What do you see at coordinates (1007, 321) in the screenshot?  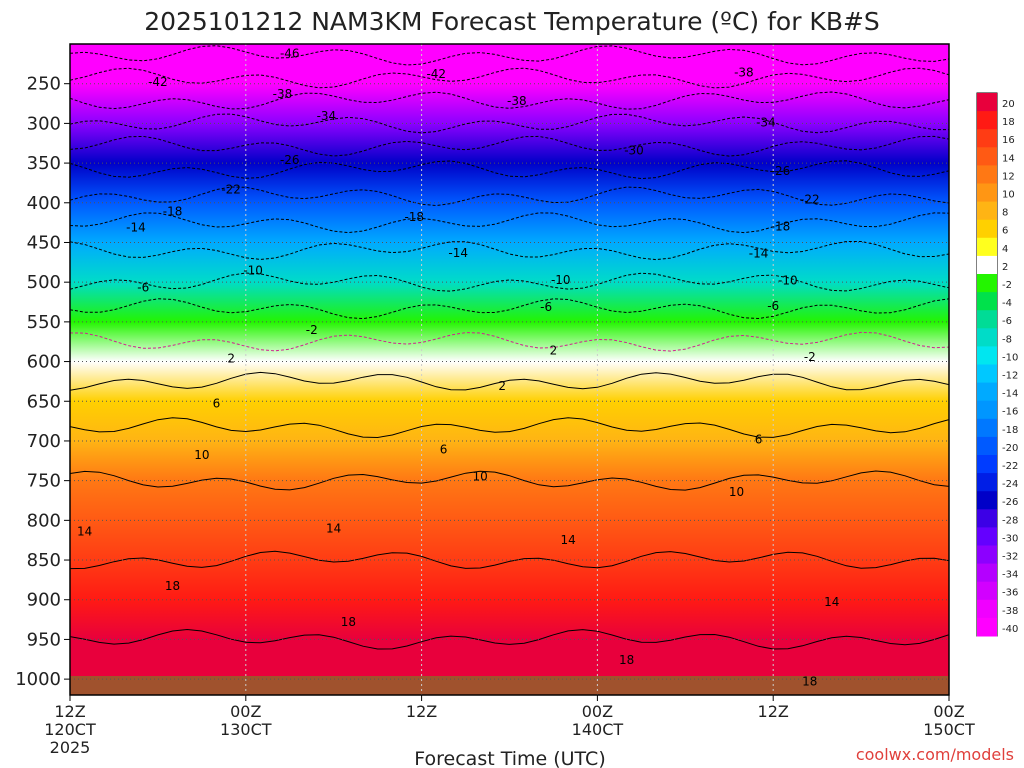 I see `colorbar-label: -6` at bounding box center [1007, 321].